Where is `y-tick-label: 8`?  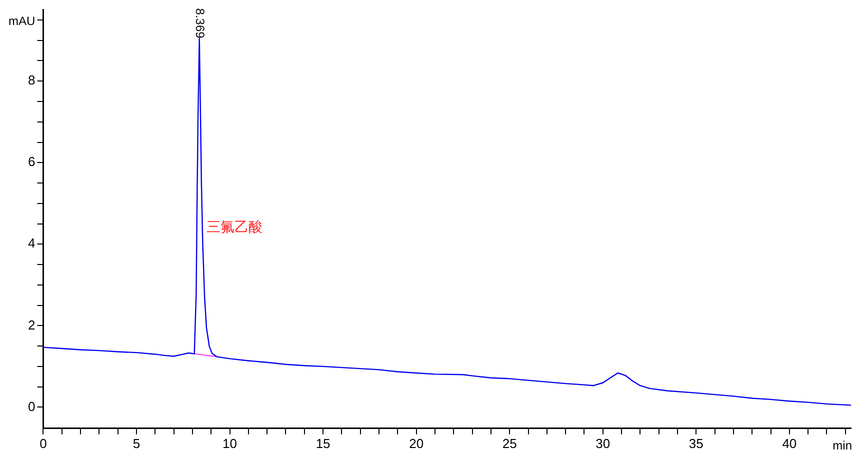 y-tick-label: 8 is located at coordinates (32, 80).